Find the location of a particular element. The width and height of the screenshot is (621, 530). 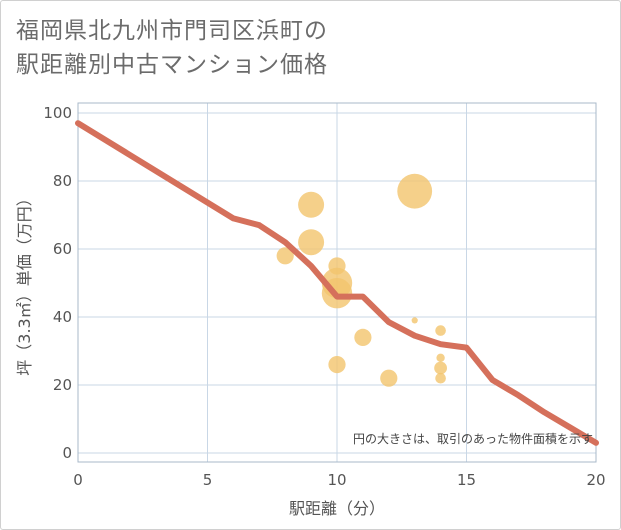

bubble-layer is located at coordinates (361, 280).